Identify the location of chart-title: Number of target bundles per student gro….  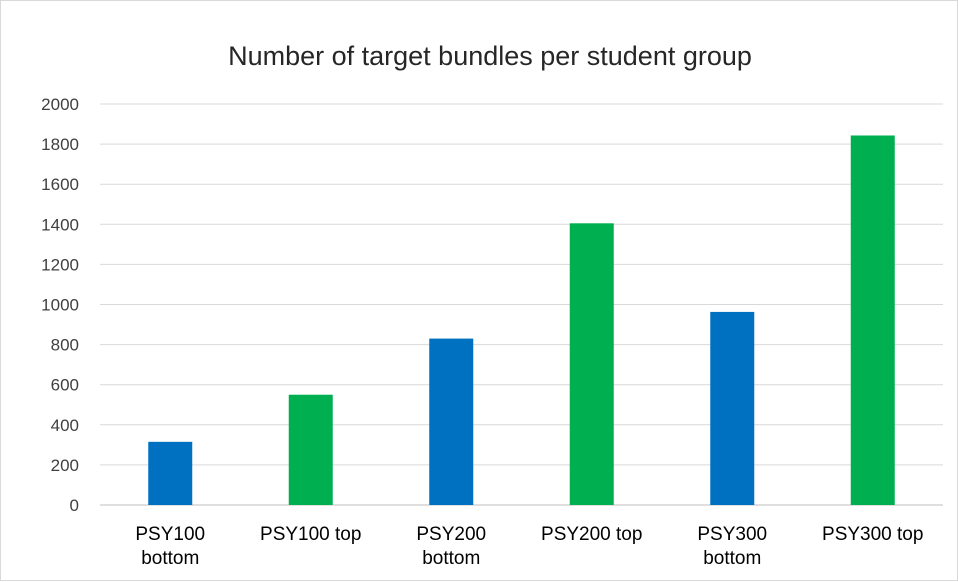
(490, 56).